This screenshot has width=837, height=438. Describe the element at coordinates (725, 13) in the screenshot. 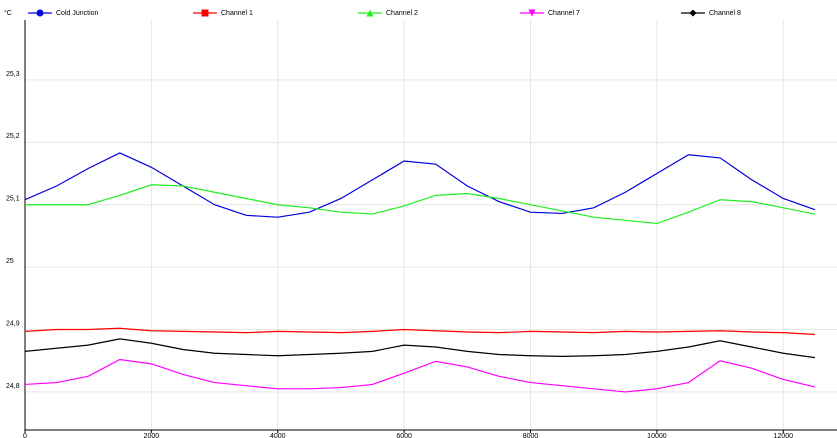

I see `legend-label: Channel 8` at that location.